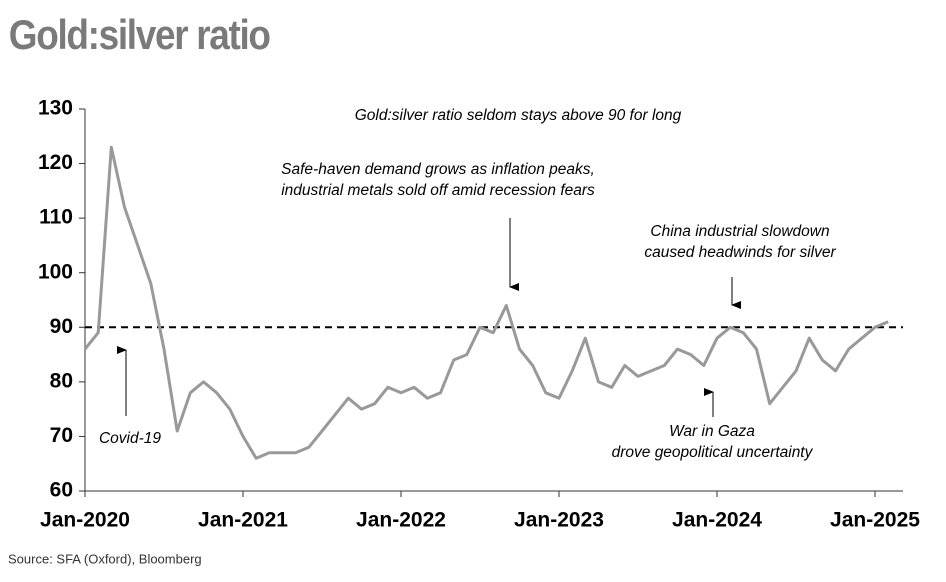 The width and height of the screenshot is (946, 582). Describe the element at coordinates (55, 271) in the screenshot. I see `y-tick-label: 100` at that location.